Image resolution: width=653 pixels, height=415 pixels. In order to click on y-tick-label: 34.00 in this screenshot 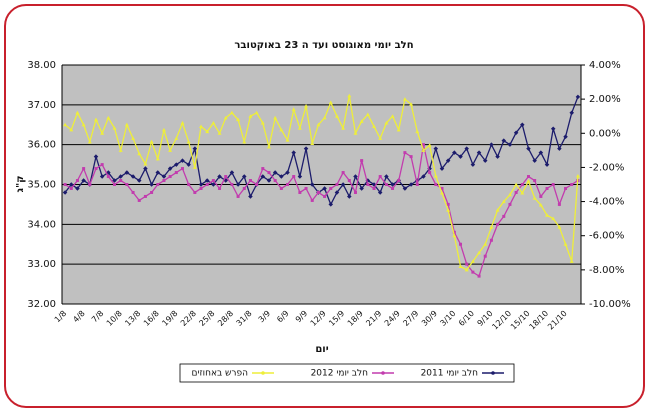, I will do `click(41, 224)`.